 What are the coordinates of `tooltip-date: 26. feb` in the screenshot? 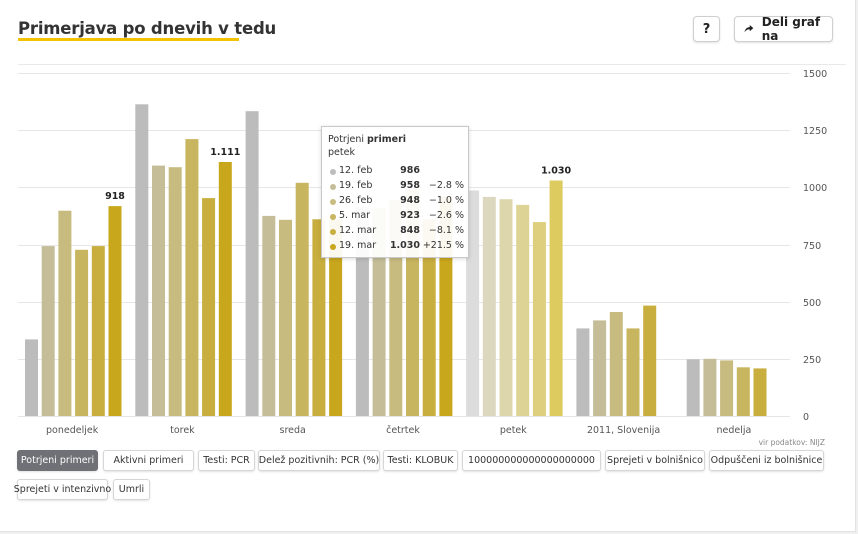 It's located at (356, 200).